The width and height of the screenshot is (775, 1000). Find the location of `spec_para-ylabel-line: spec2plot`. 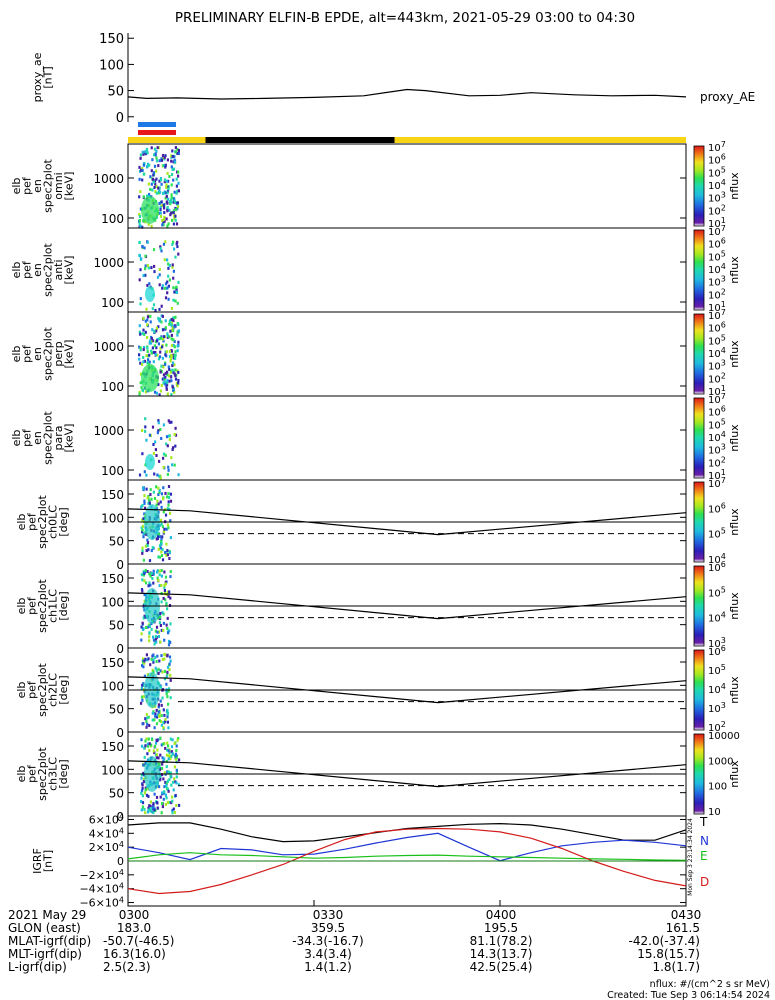

spec_para-ylabel-line: spec2plot is located at coordinates (47, 438).